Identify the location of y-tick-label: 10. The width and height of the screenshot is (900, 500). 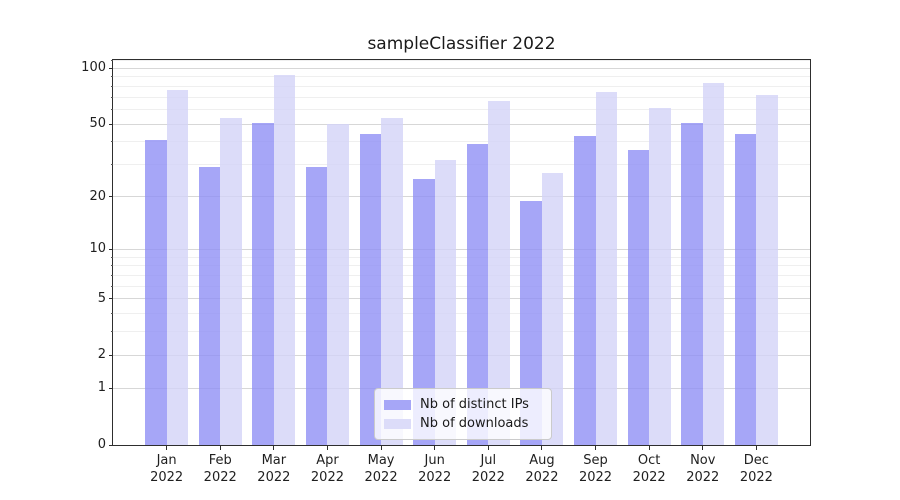
(97, 249).